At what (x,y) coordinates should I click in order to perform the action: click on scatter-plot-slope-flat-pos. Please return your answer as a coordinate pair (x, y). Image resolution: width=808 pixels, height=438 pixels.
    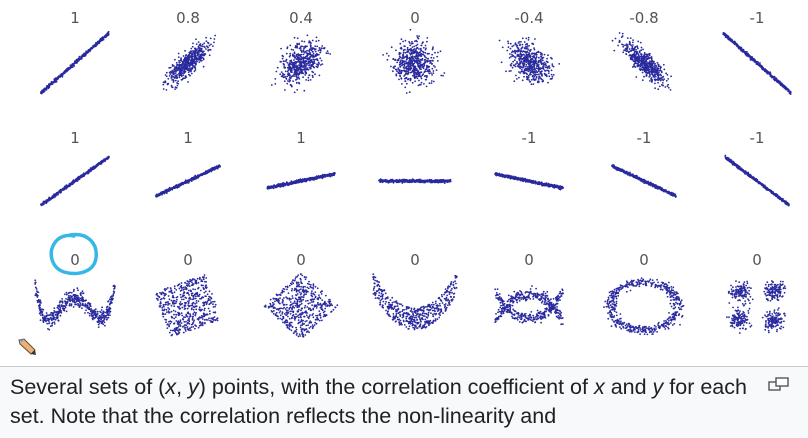
    Looking at the image, I should click on (301, 180).